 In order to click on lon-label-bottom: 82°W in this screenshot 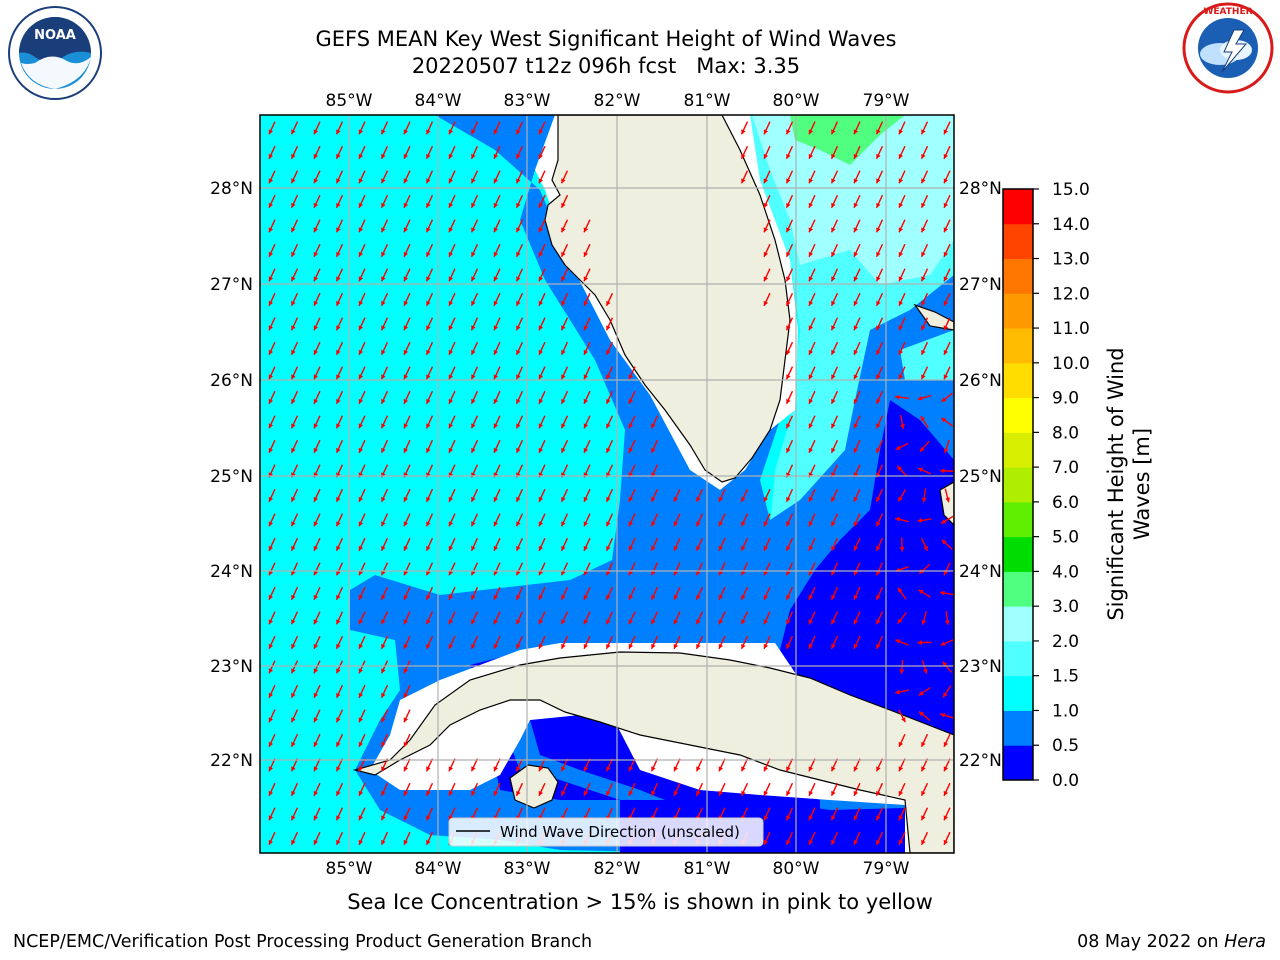, I will do `click(617, 869)`.